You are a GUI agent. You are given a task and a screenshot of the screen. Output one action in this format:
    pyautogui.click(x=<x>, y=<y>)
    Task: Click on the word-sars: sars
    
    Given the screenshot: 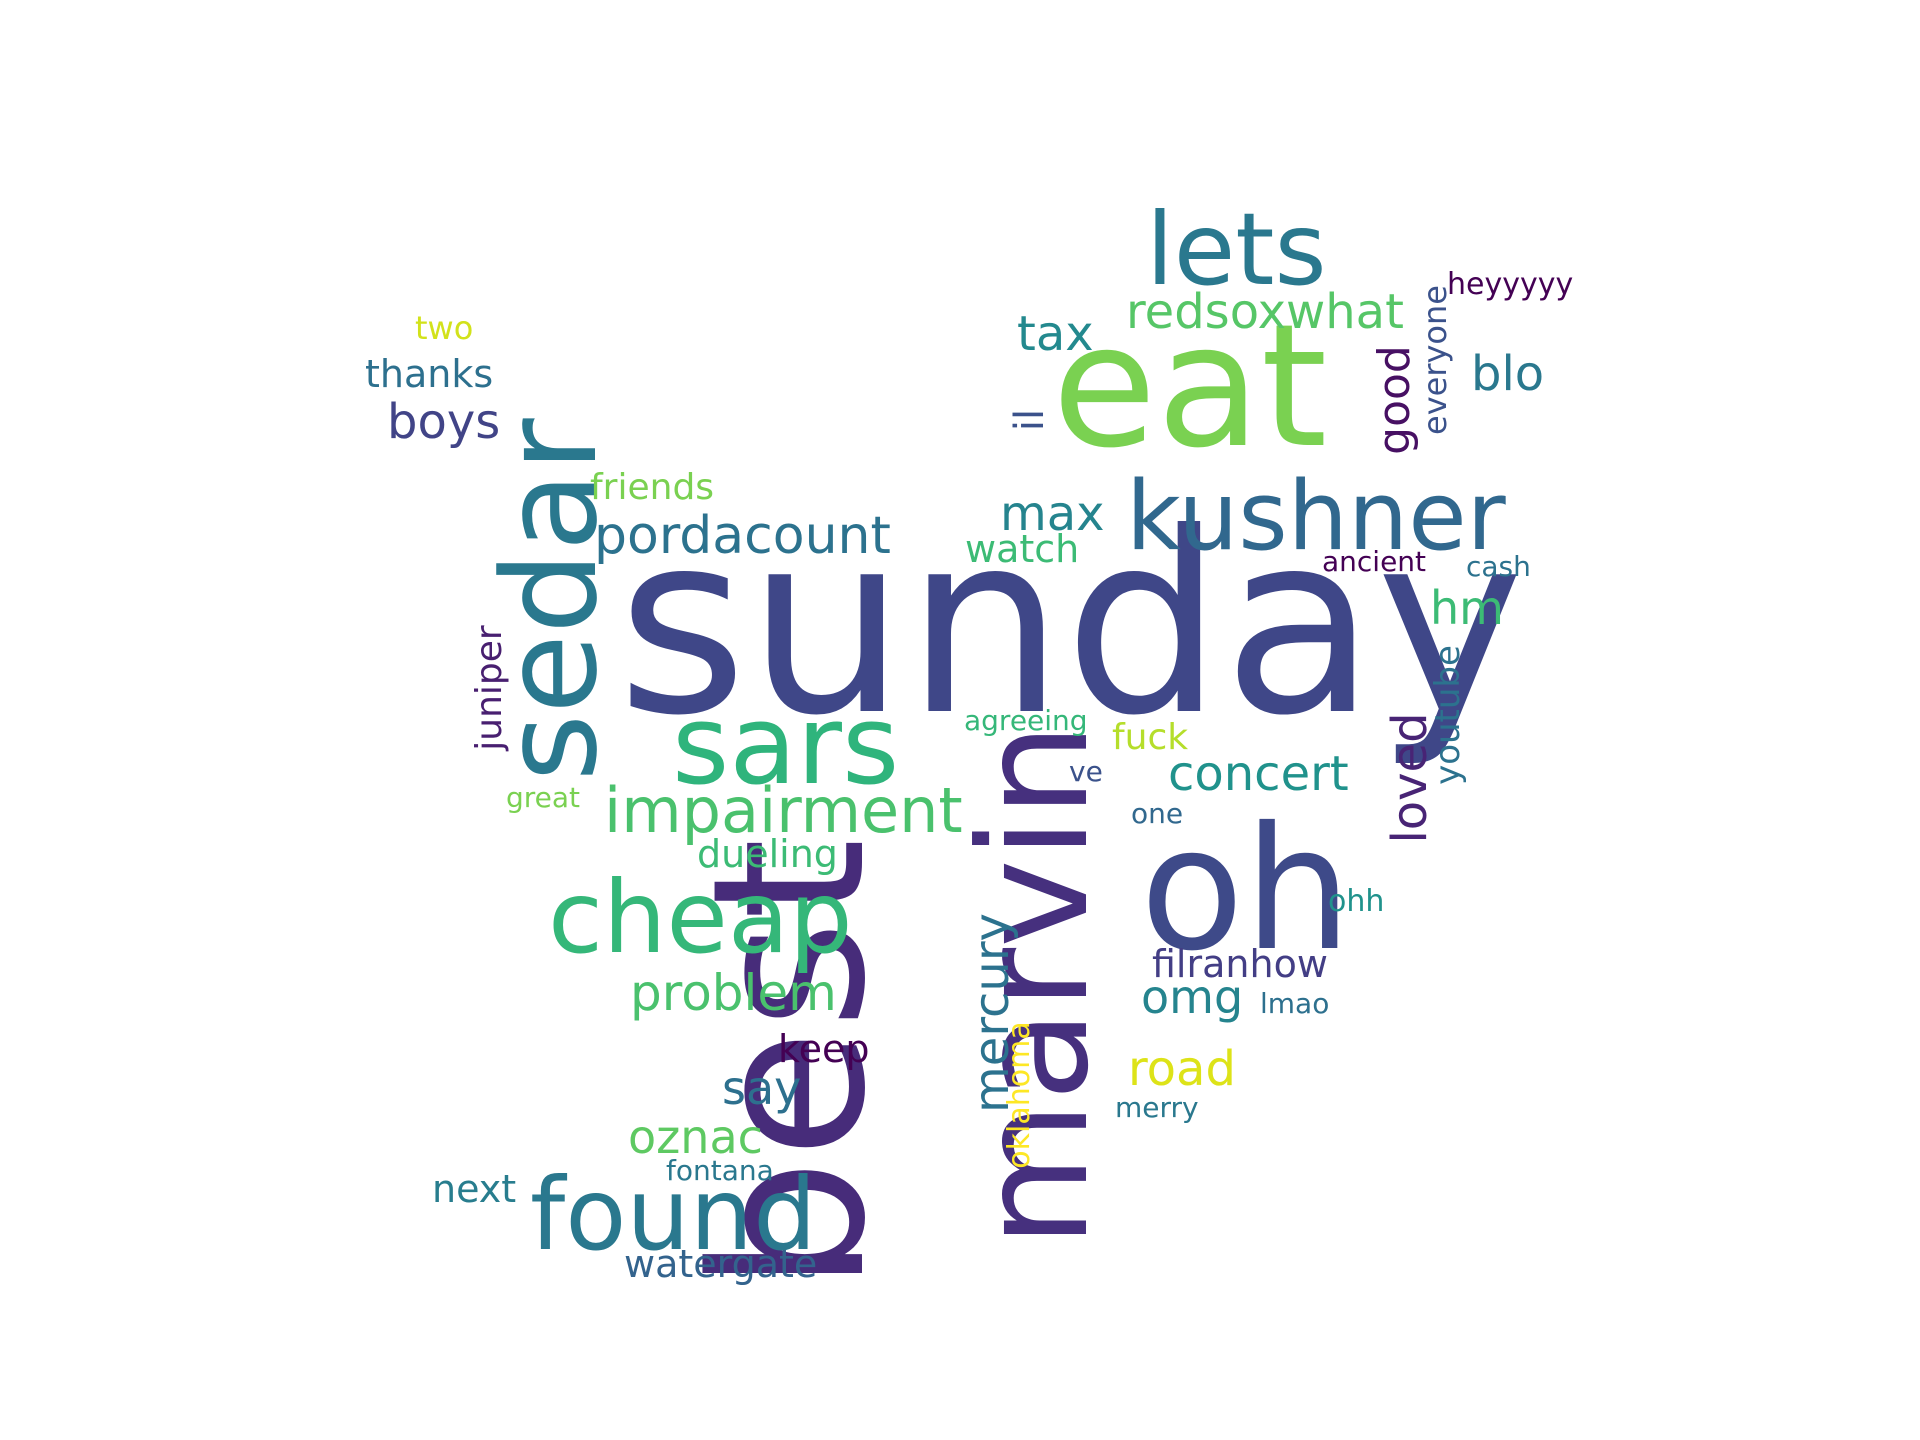 What is the action you would take?
    pyautogui.click(x=786, y=745)
    